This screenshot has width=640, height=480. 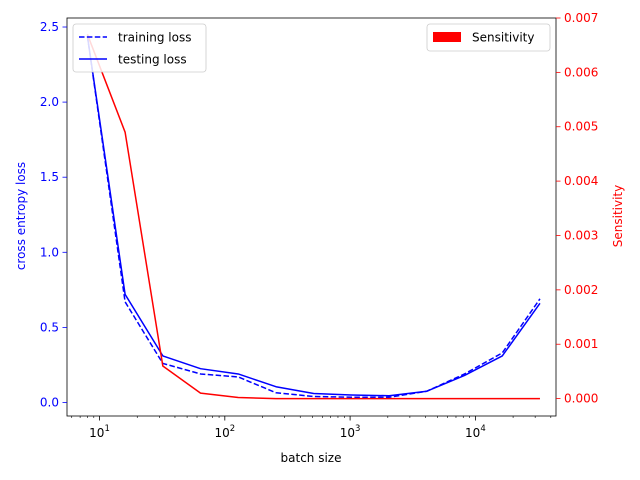 What do you see at coordinates (21, 216) in the screenshot?
I see `y-left-axis-label: cross entropy loss` at bounding box center [21, 216].